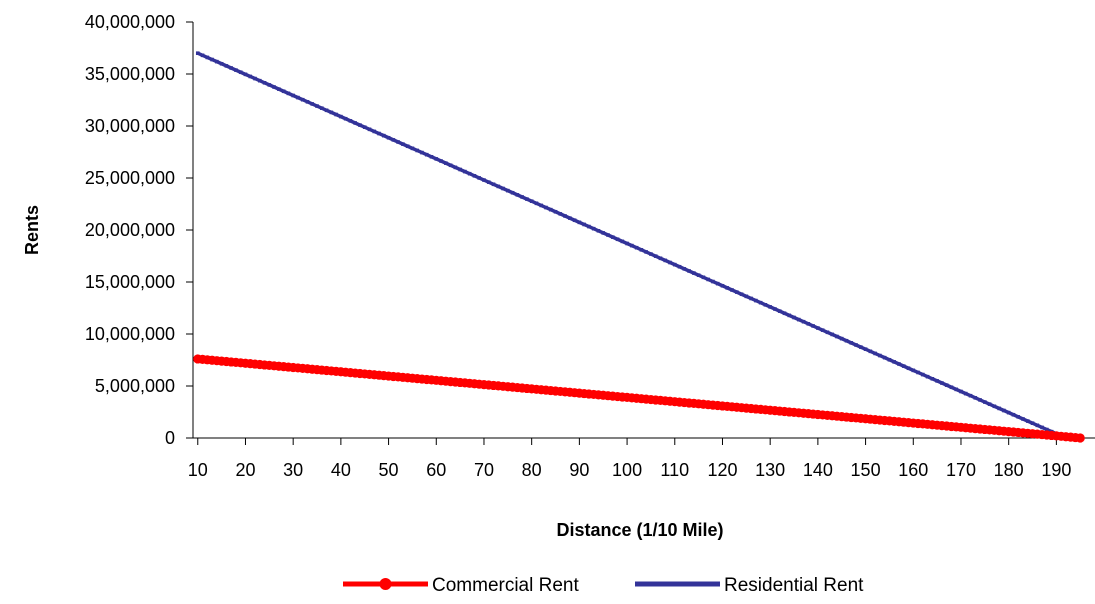 Image resolution: width=1095 pixels, height=604 pixels. Describe the element at coordinates (603, 585) in the screenshot. I see `legend: Commercial Rent Residential Rent` at that location.